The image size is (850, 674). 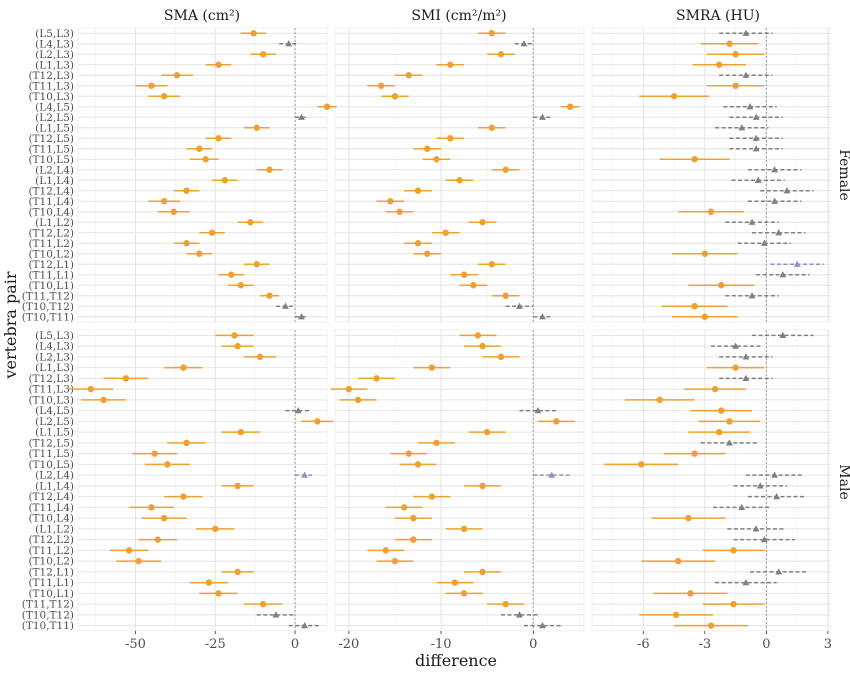 What do you see at coordinates (843, 175) in the screenshot?
I see `strip-label-female: Female` at bounding box center [843, 175].